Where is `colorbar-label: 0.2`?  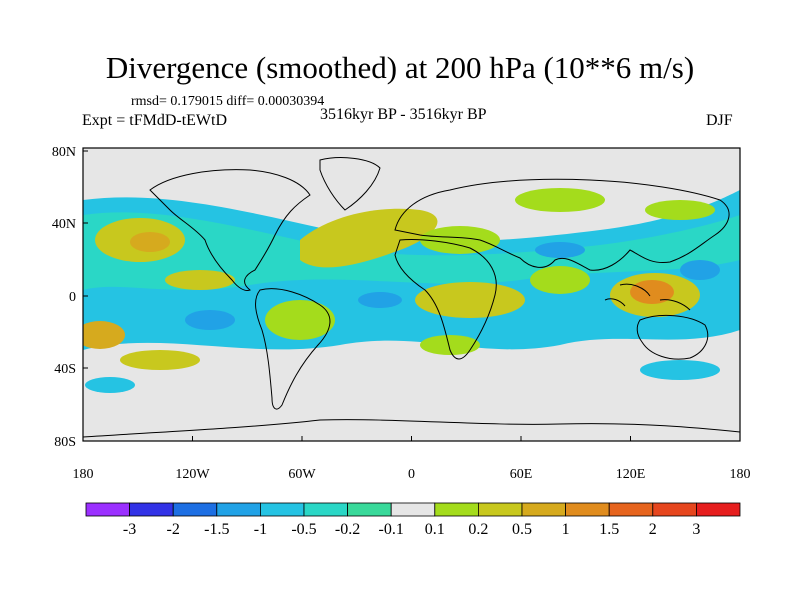 colorbar-label: 0.2 is located at coordinates (478, 529).